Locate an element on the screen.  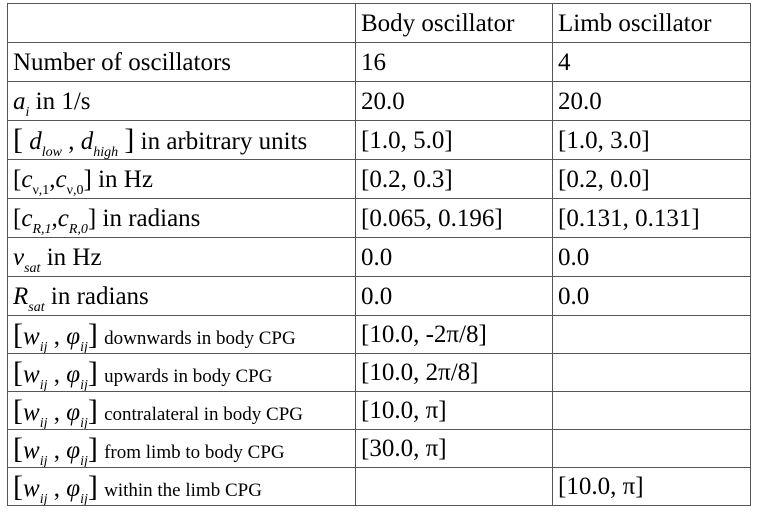
body-value: [10.0, 2π/8] is located at coordinates (454, 372).